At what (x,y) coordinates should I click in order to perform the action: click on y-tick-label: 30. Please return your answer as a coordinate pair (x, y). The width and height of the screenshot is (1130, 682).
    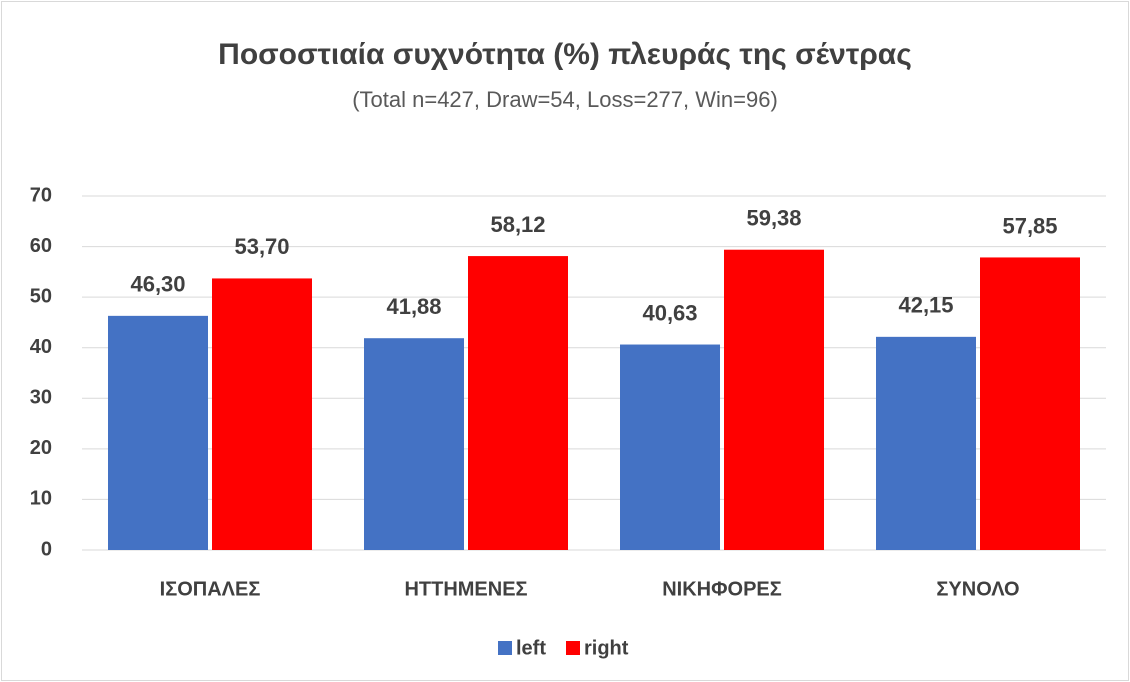
    Looking at the image, I should click on (41, 398).